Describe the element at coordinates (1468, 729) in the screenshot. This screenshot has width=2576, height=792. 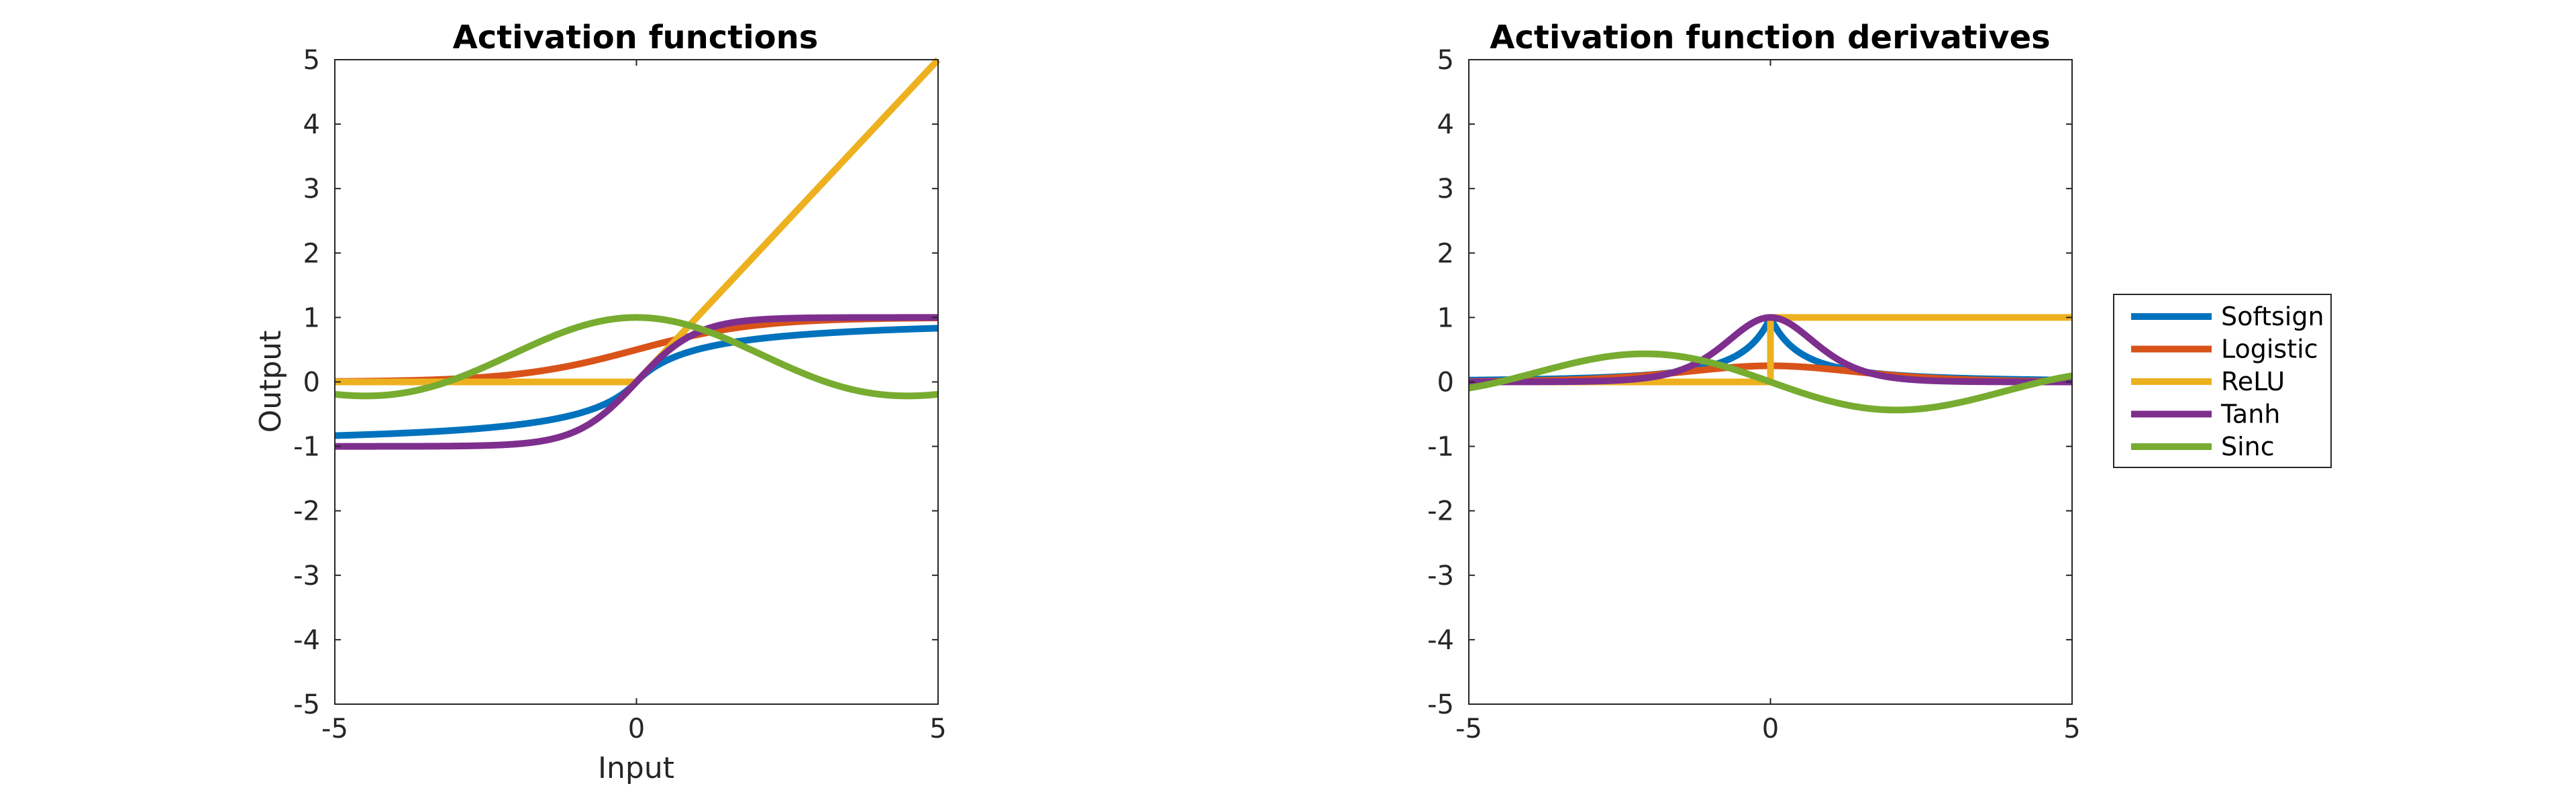
I see `right-chart-x-tick-label: -5` at that location.